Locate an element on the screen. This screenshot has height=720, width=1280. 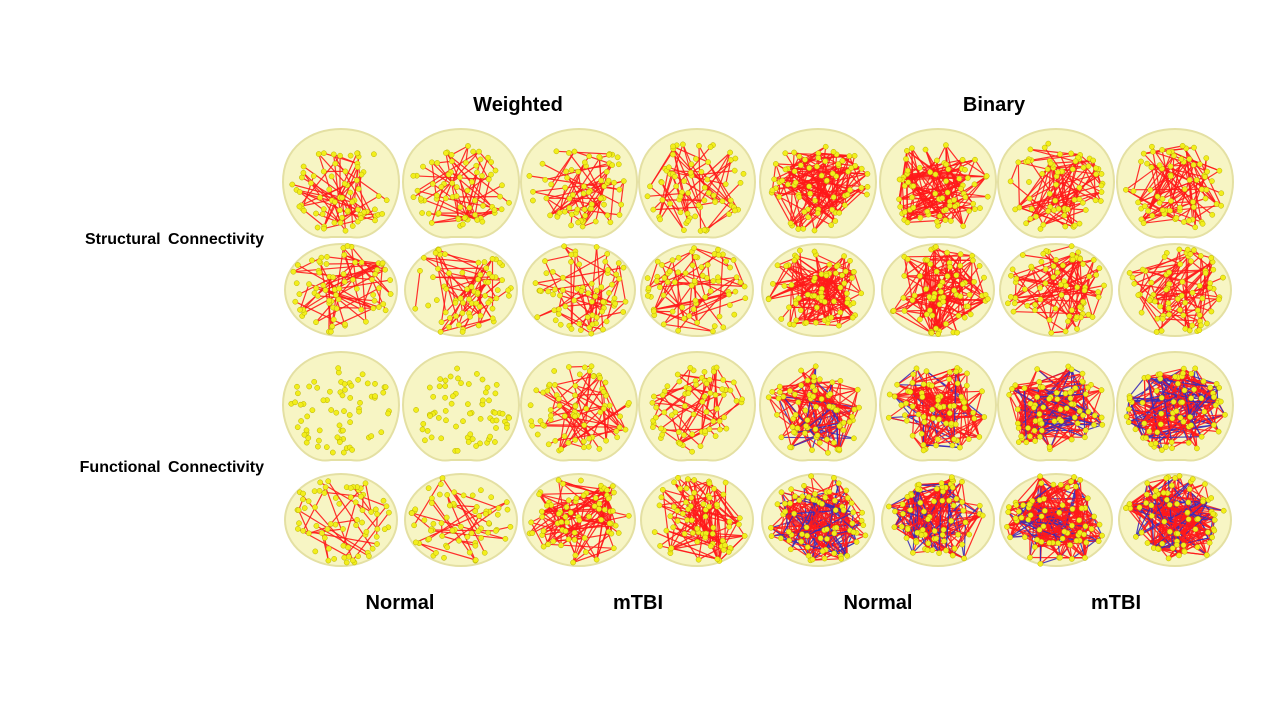
binary-normal-label: Normal is located at coordinates (878, 603).